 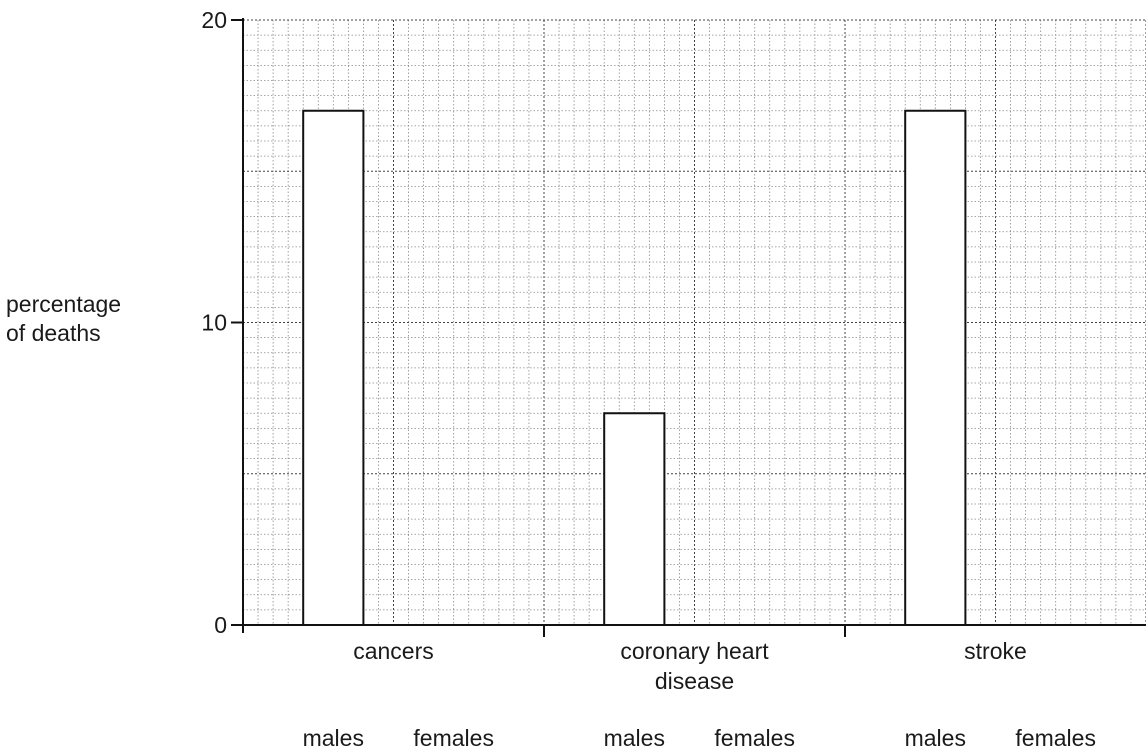 What do you see at coordinates (53, 333) in the screenshot?
I see `y-axis-label-line-2: of deaths` at bounding box center [53, 333].